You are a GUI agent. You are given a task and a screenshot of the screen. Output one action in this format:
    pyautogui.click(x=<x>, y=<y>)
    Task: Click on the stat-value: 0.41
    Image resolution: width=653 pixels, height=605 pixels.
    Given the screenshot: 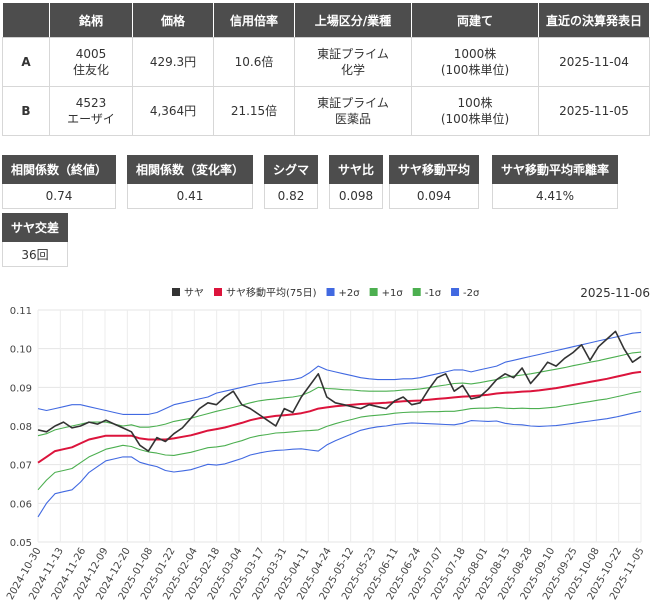 What is the action you would take?
    pyautogui.click(x=190, y=196)
    